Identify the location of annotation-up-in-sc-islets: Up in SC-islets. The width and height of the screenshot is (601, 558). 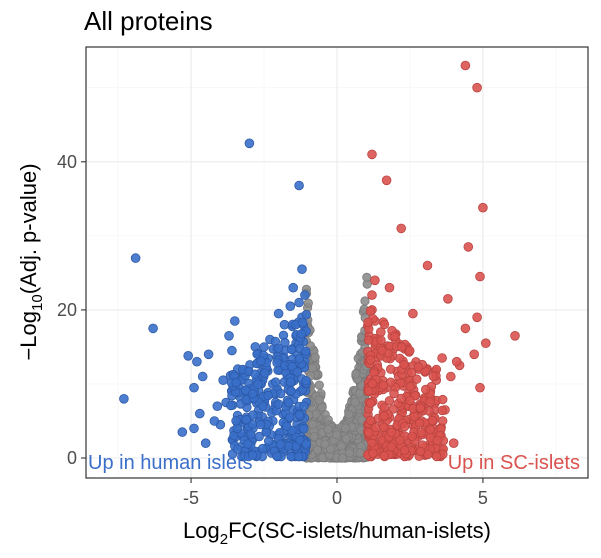
(514, 463).